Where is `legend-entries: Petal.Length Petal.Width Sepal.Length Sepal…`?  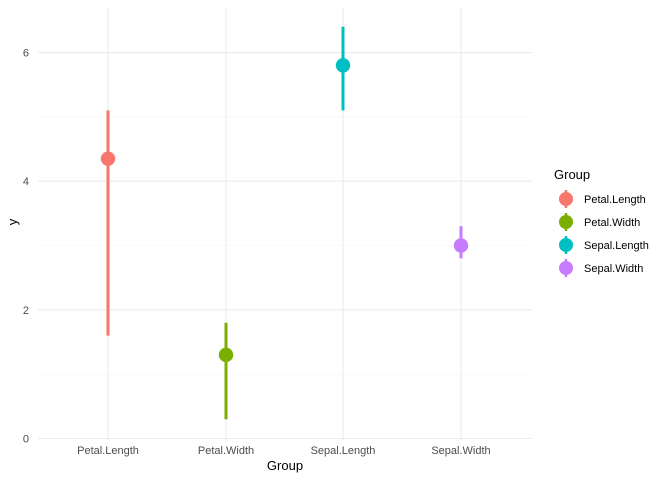
legend-entries: Petal.Length Petal.Width Sepal.Length Sepal… is located at coordinates (604, 233).